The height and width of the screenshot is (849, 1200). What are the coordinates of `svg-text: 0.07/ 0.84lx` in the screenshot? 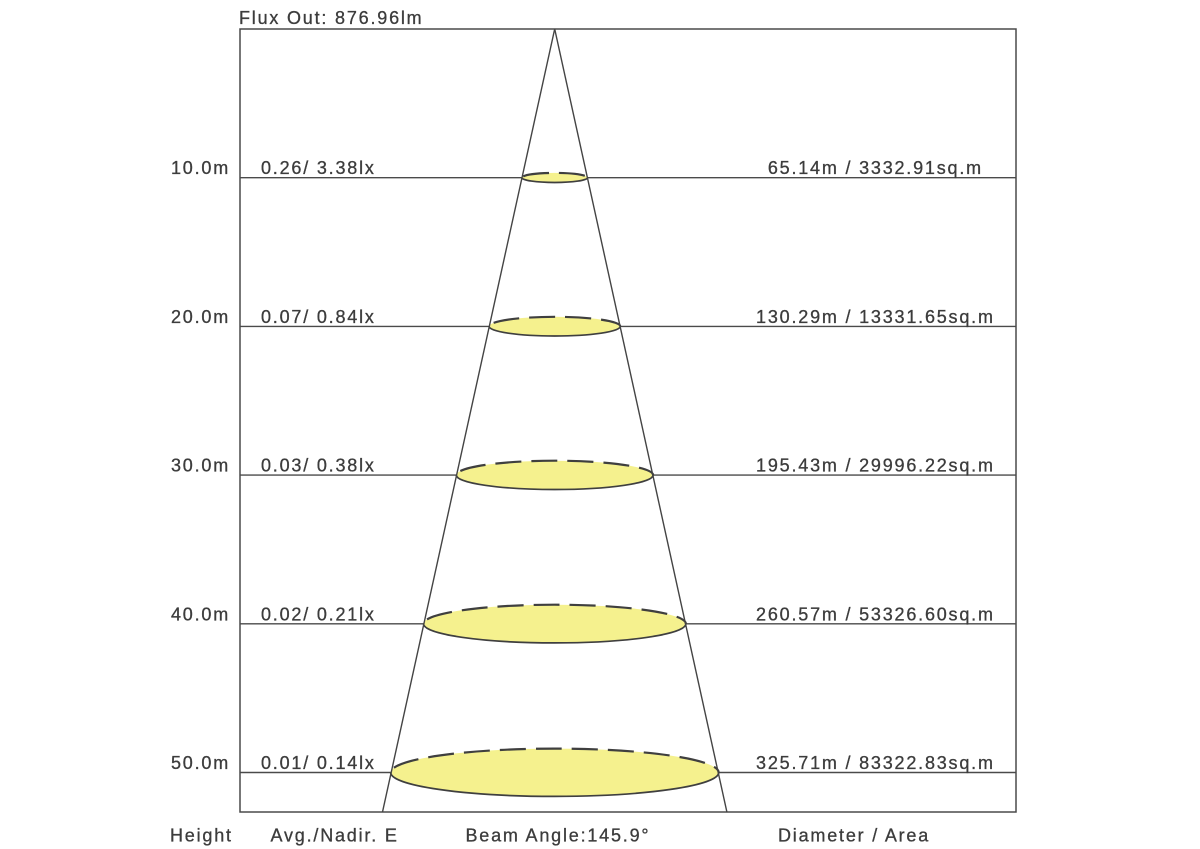 It's located at (318, 317).